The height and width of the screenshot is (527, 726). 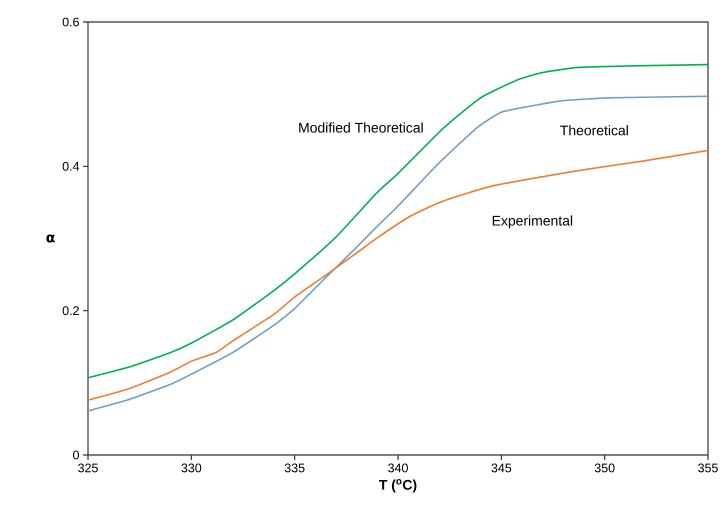 What do you see at coordinates (398, 468) in the screenshot?
I see `x-tick-label: 340` at bounding box center [398, 468].